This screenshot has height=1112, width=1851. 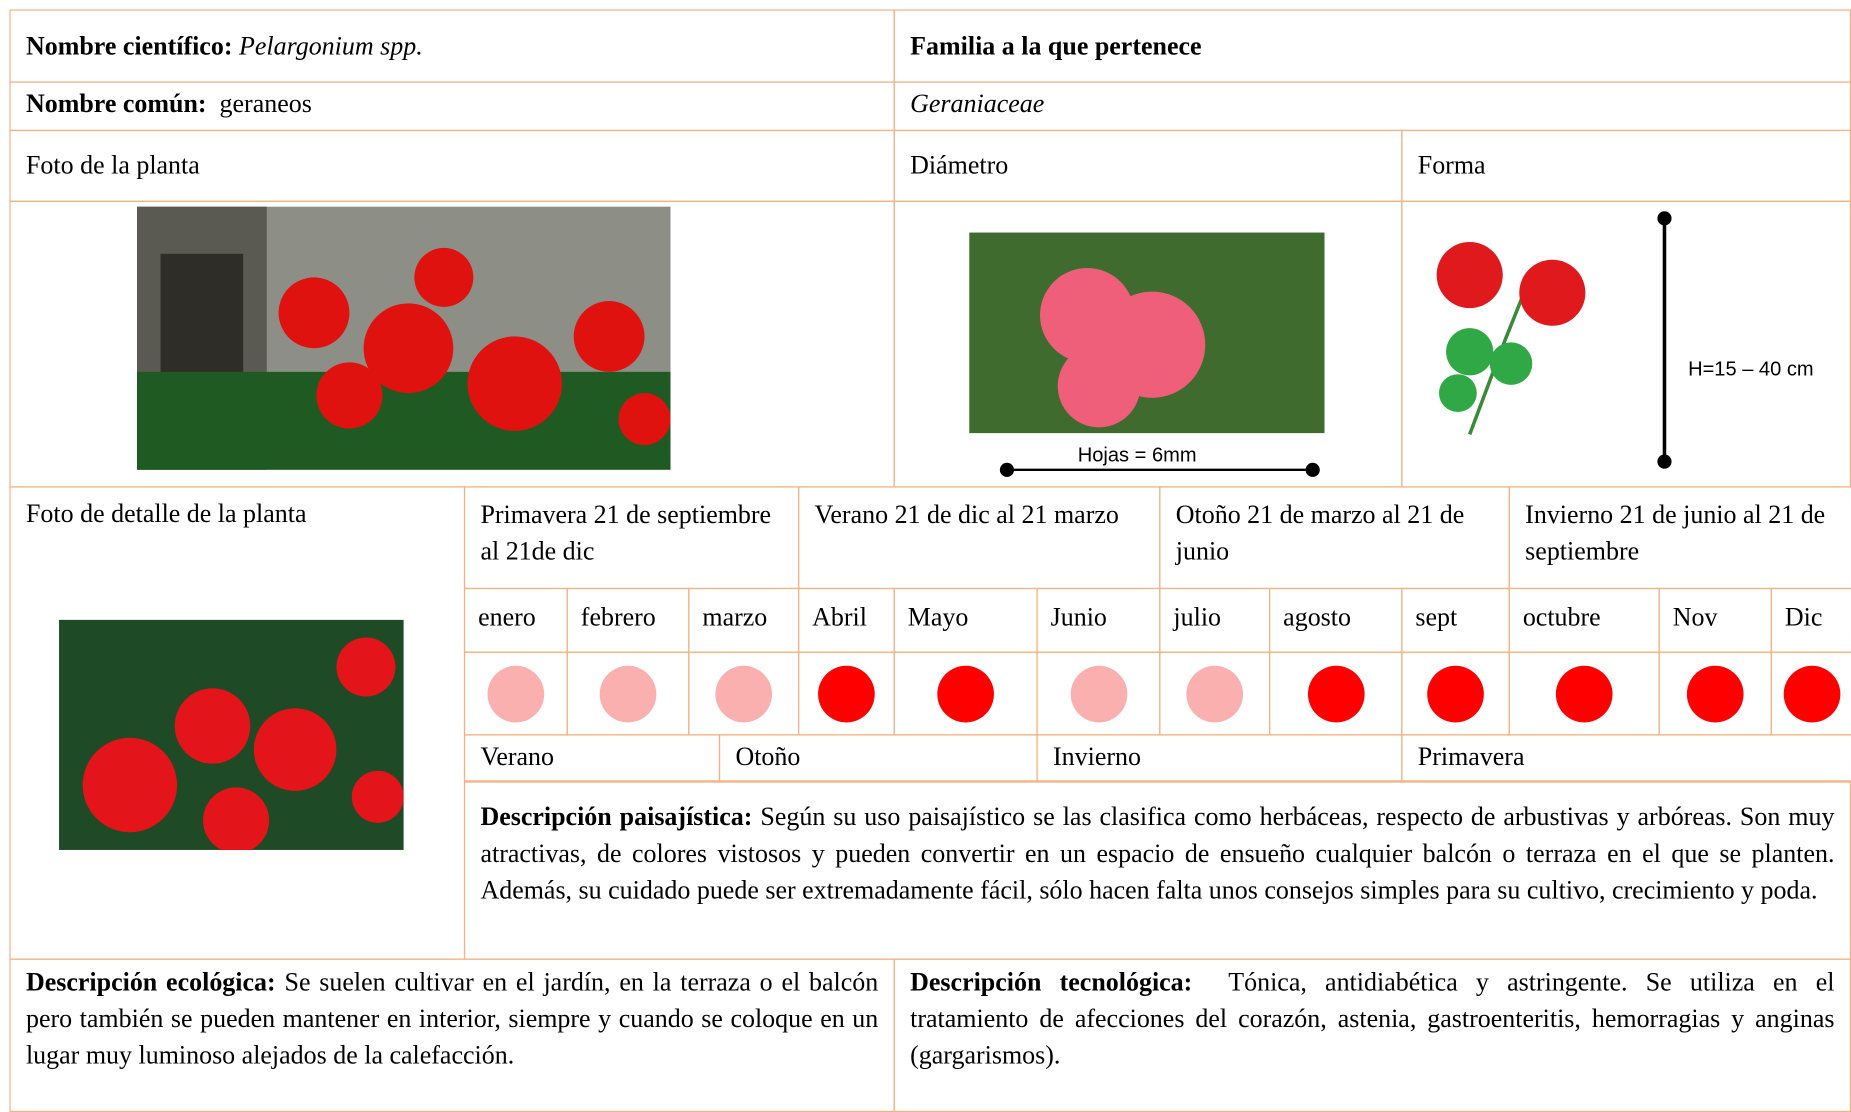 What do you see at coordinates (977, 103) in the screenshot?
I see `value: Geraniaceae` at bounding box center [977, 103].